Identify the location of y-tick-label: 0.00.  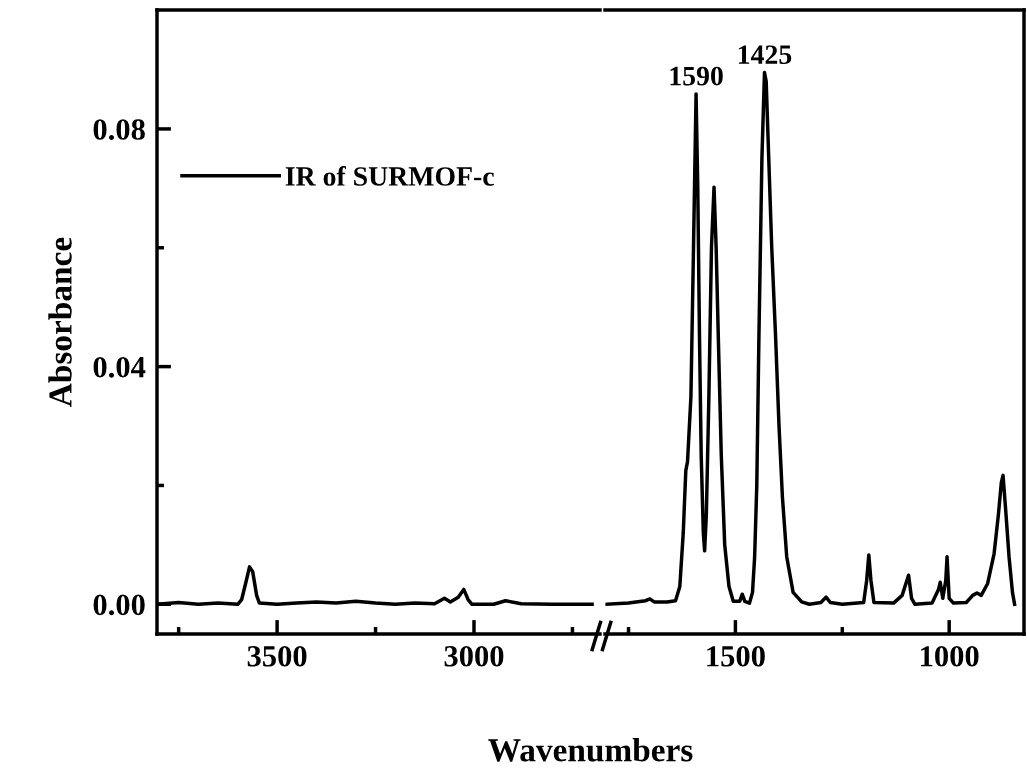
(119, 605).